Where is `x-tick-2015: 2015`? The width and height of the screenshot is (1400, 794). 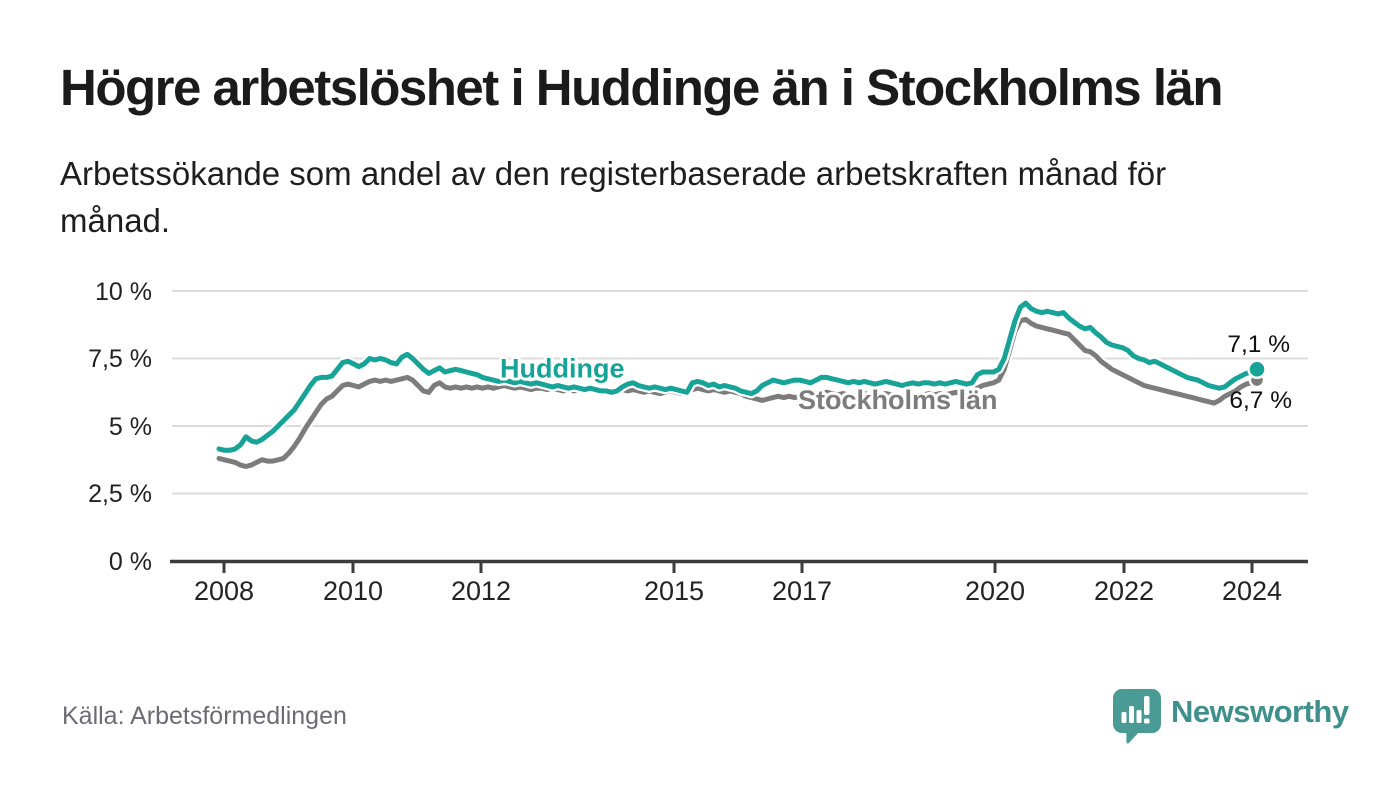
x-tick-2015: 2015 is located at coordinates (674, 591).